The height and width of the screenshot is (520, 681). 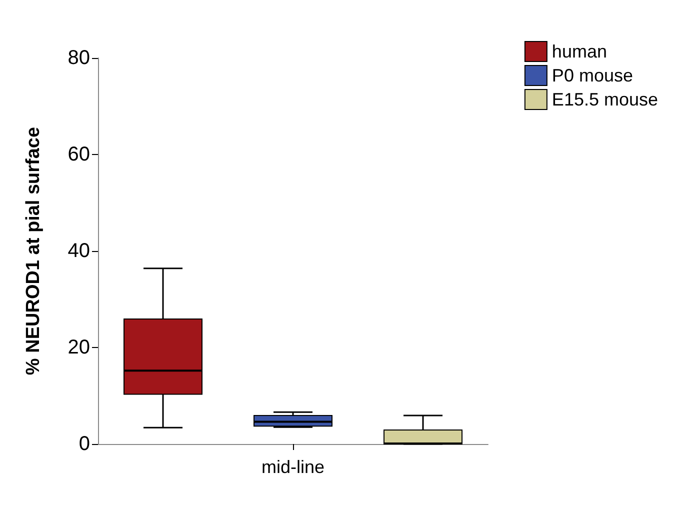 What do you see at coordinates (33, 251) in the screenshot?
I see `y-axis-title: % NEUROD1 at pial surface` at bounding box center [33, 251].